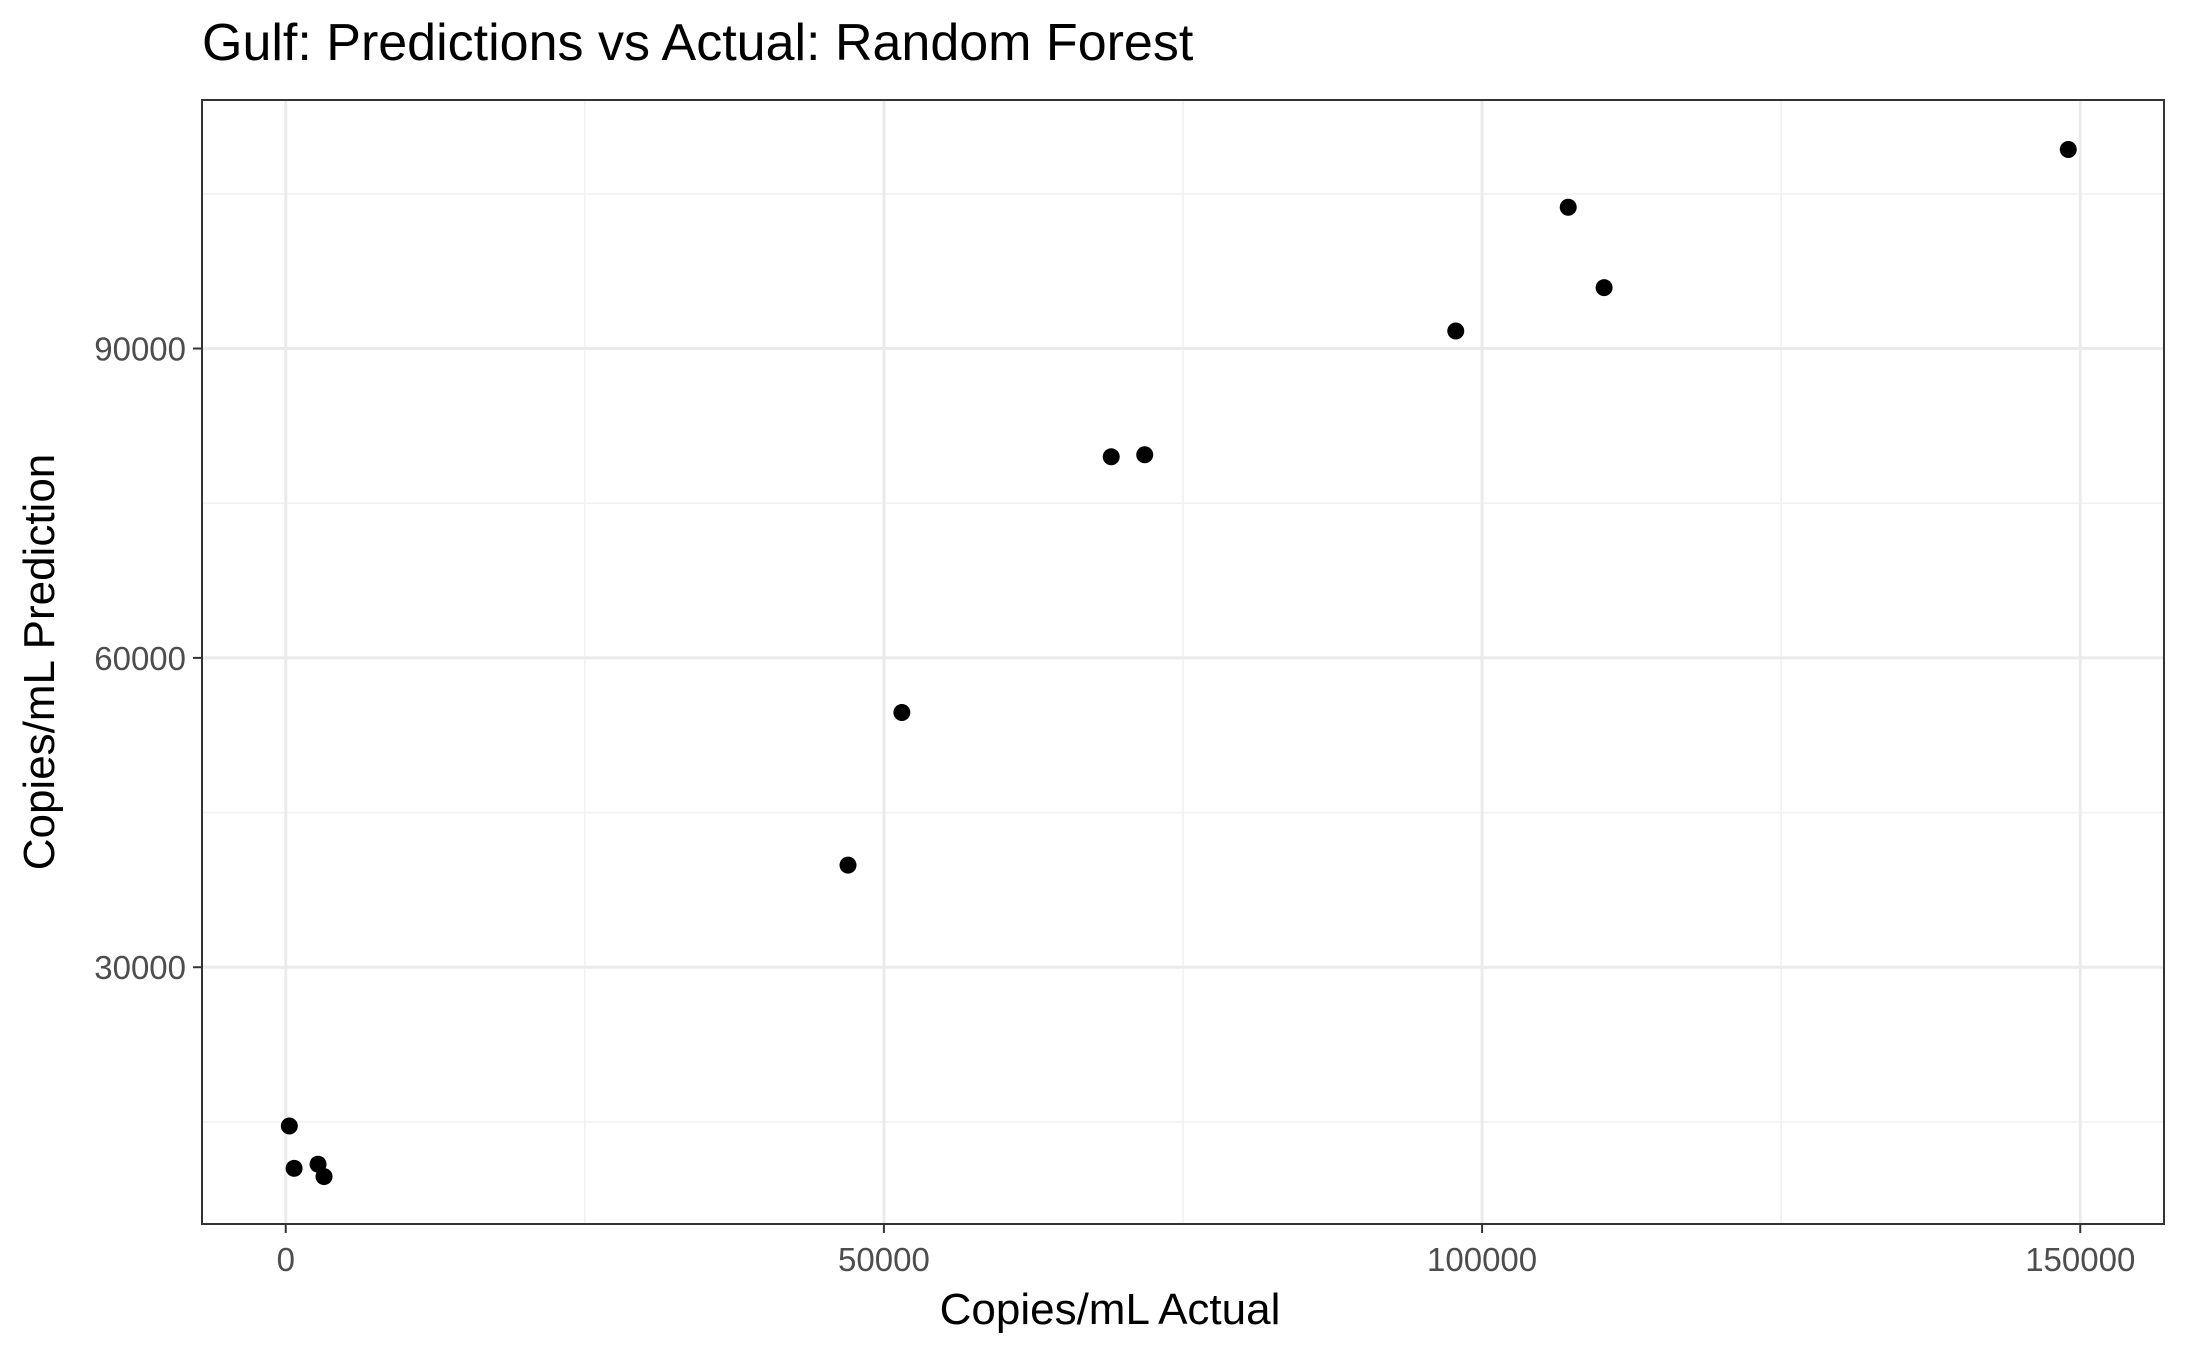 This screenshot has width=2187, height=1351. Describe the element at coordinates (140, 349) in the screenshot. I see `y-tick-label: 90000` at that location.